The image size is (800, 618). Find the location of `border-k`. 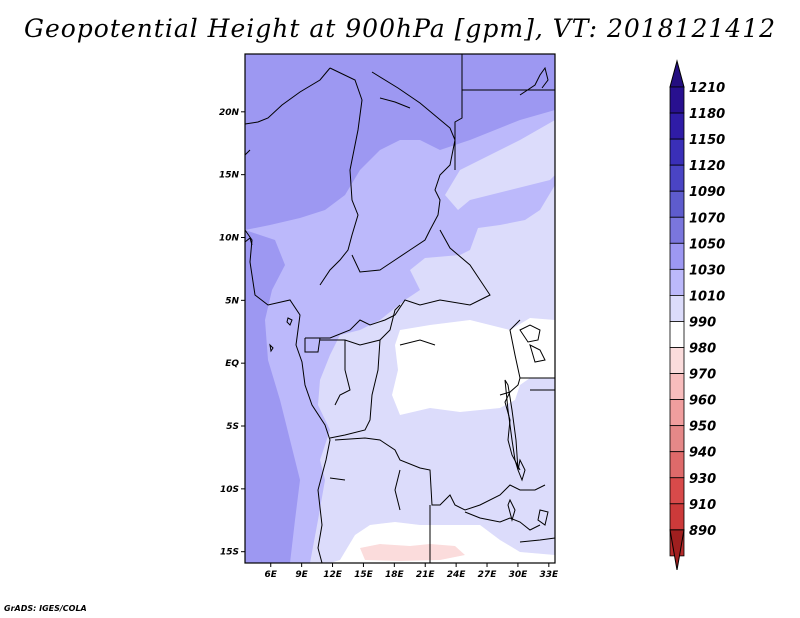

border-k is located at coordinates (537, 384).